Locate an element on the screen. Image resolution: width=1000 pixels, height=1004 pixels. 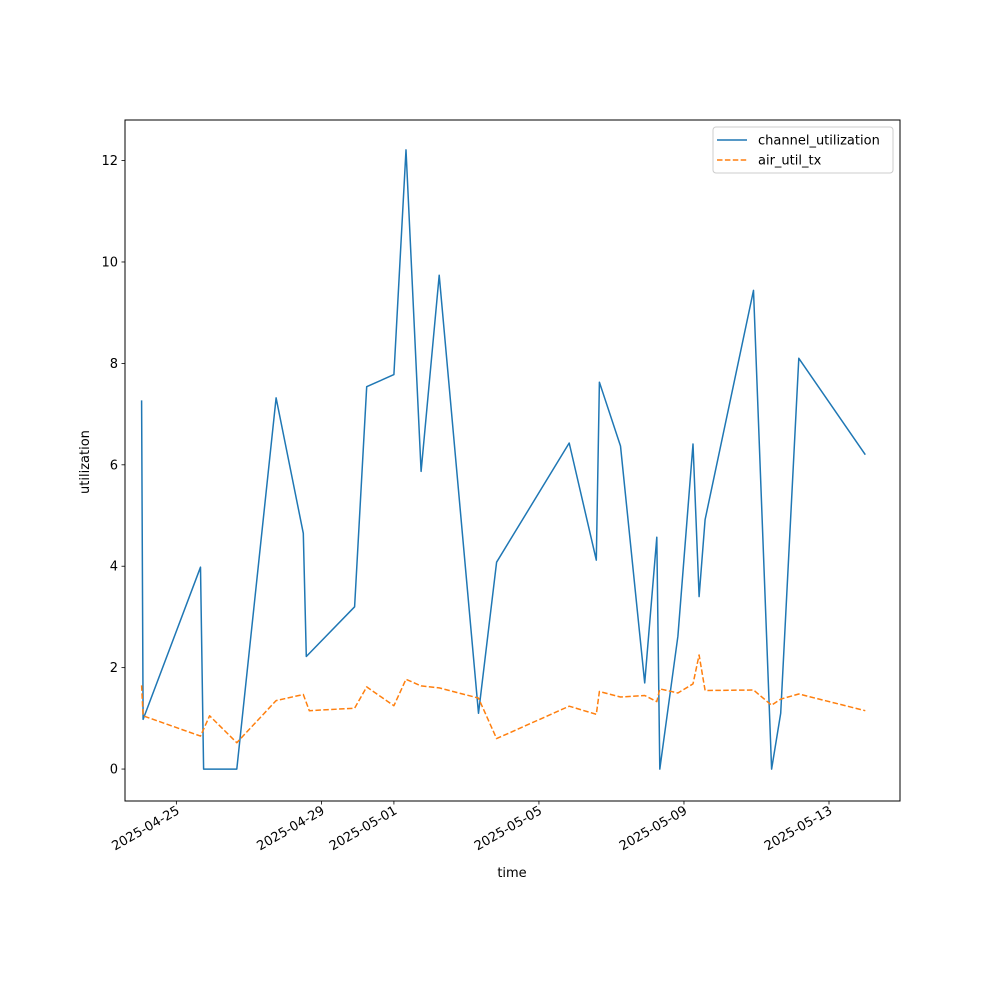
legend: channel_utilization air_util_tx is located at coordinates (803, 150).